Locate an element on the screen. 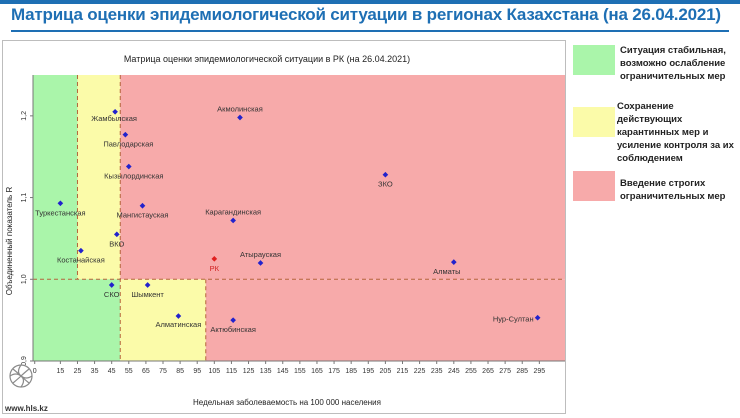 This screenshot has width=740, height=418. website-link: www.hls.kz is located at coordinates (26, 408).